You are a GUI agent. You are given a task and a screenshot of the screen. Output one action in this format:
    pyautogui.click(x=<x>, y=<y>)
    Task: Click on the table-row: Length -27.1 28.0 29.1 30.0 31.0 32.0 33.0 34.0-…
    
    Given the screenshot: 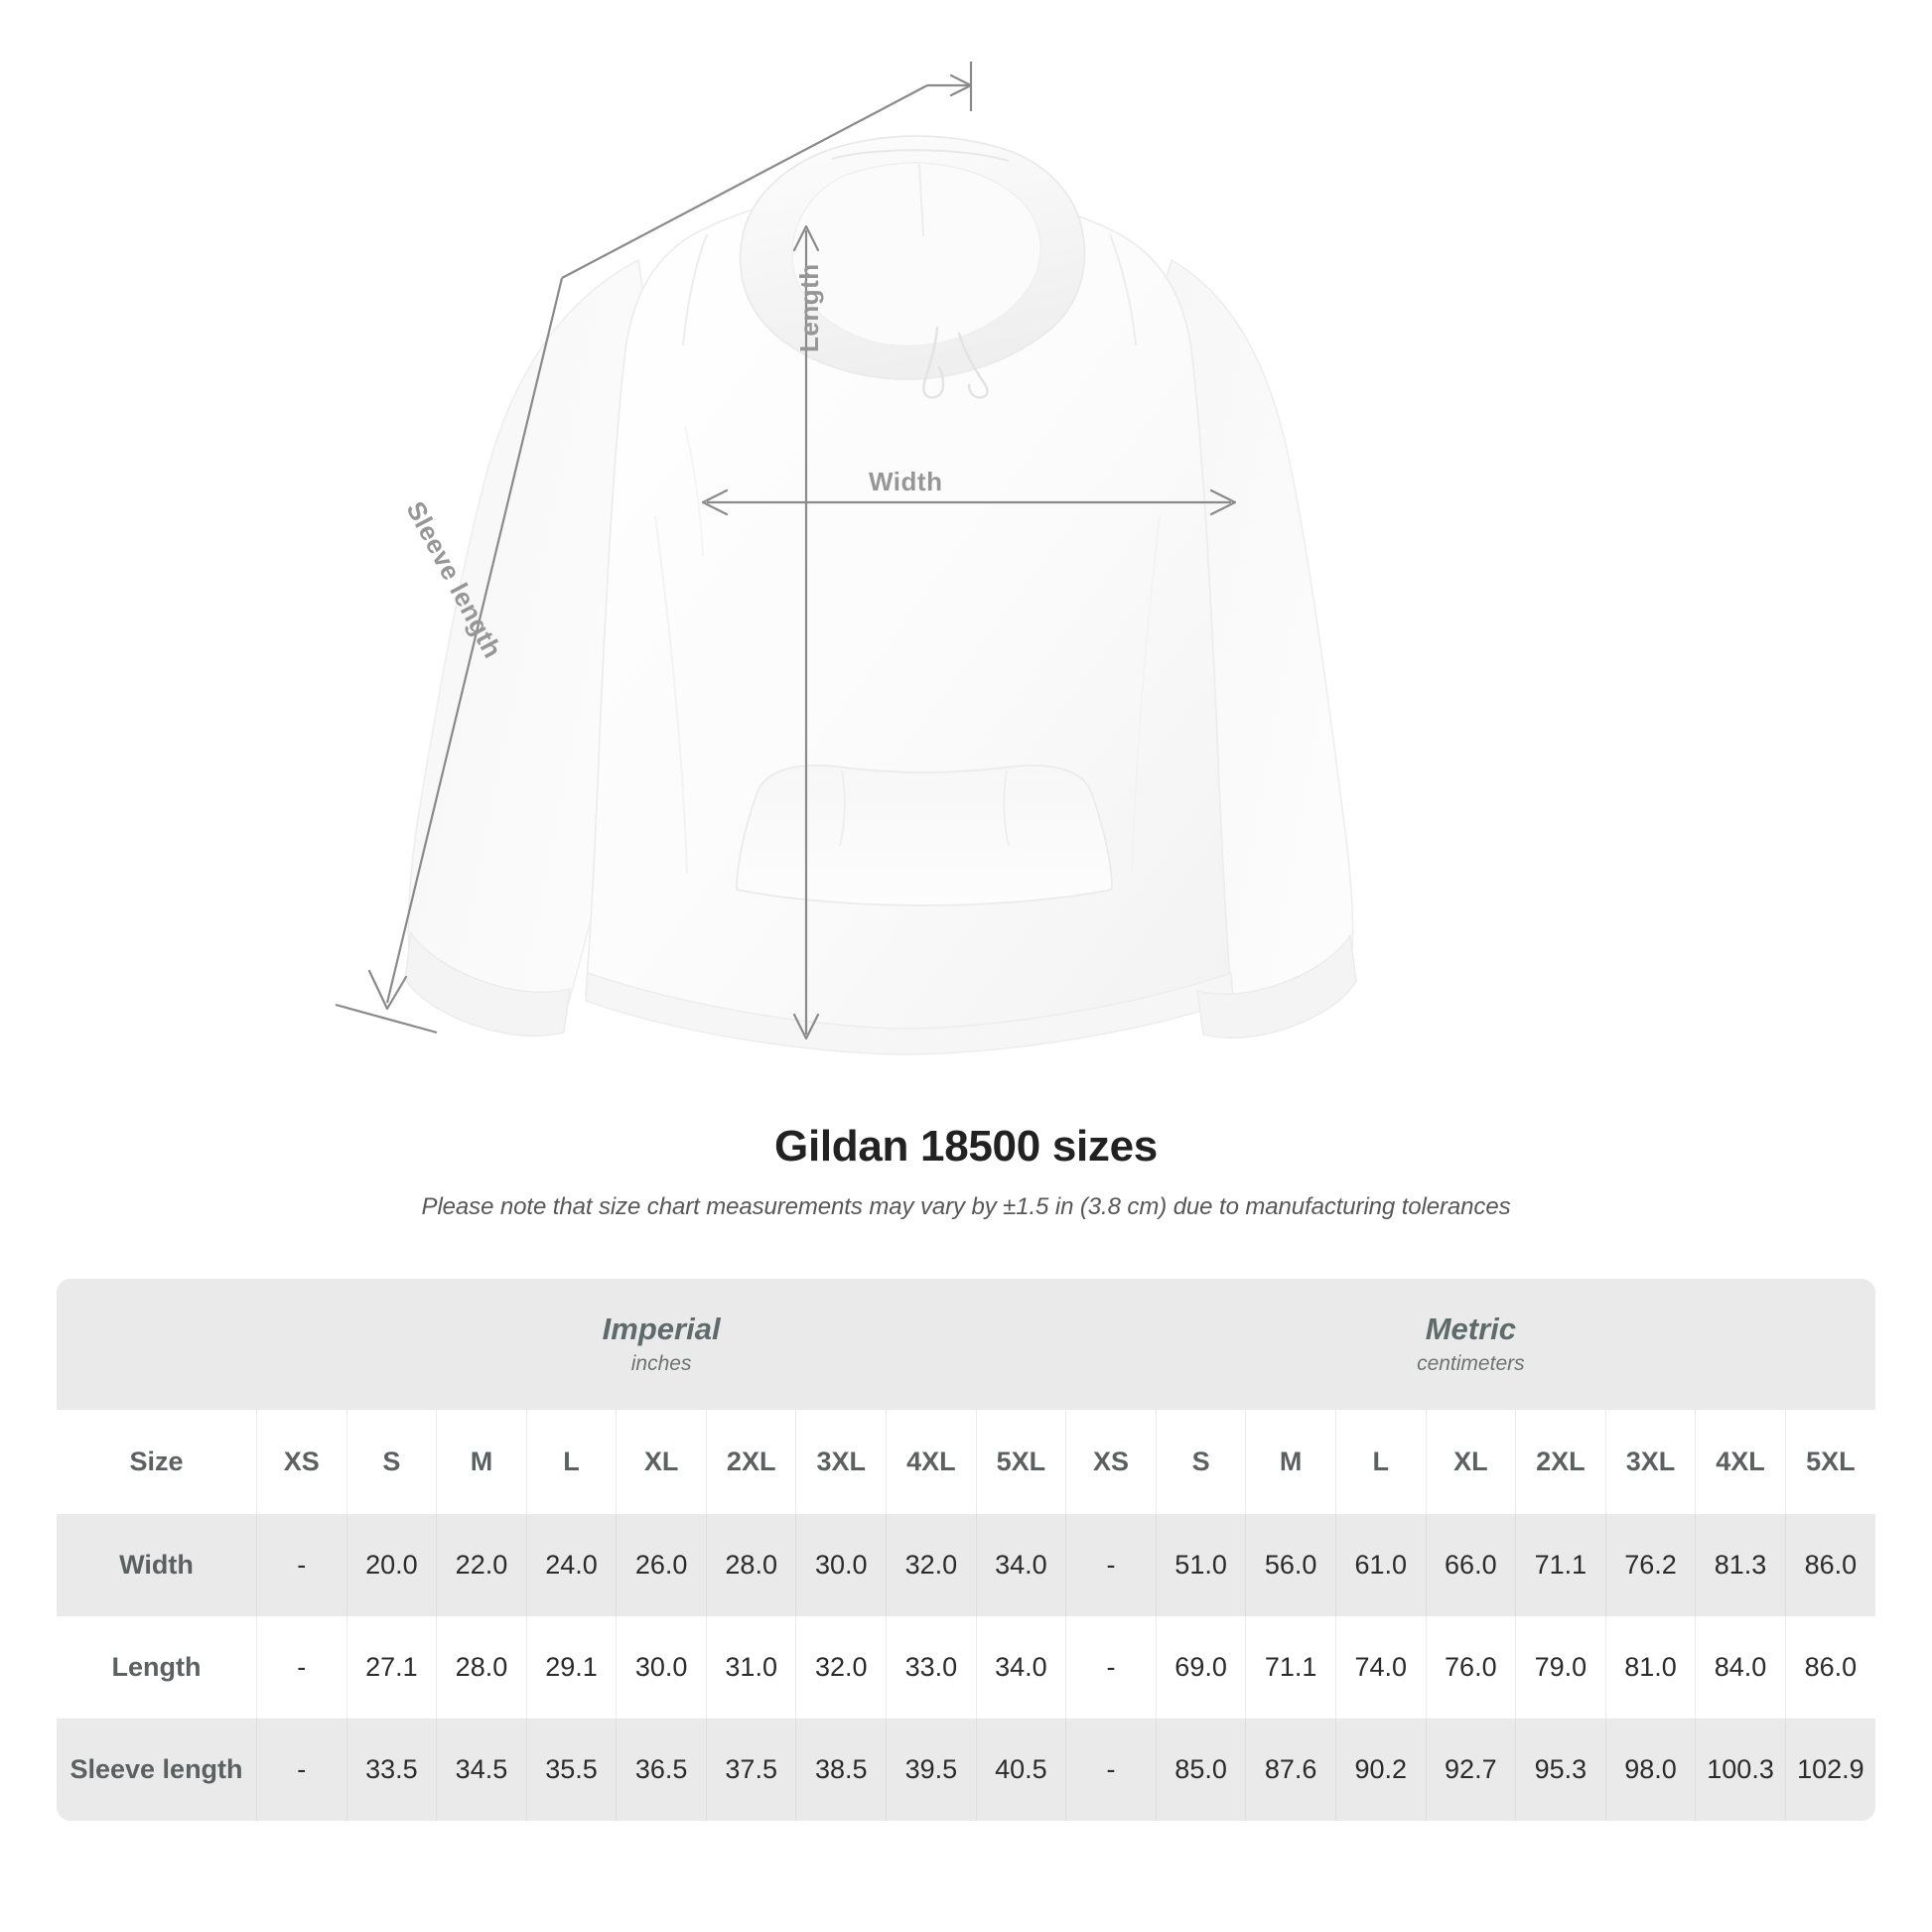 What is the action you would take?
    pyautogui.click(x=966, y=1668)
    